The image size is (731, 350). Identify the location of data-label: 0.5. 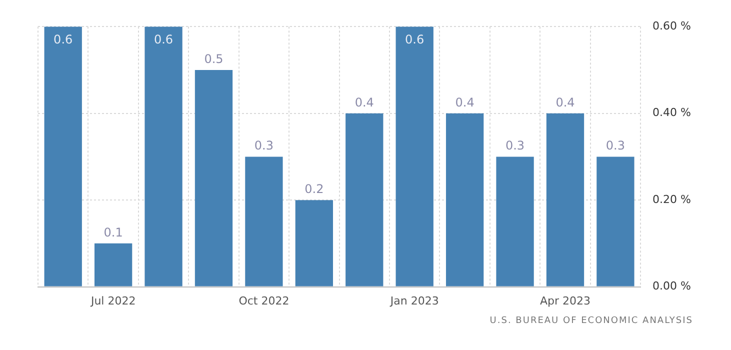
(214, 59).